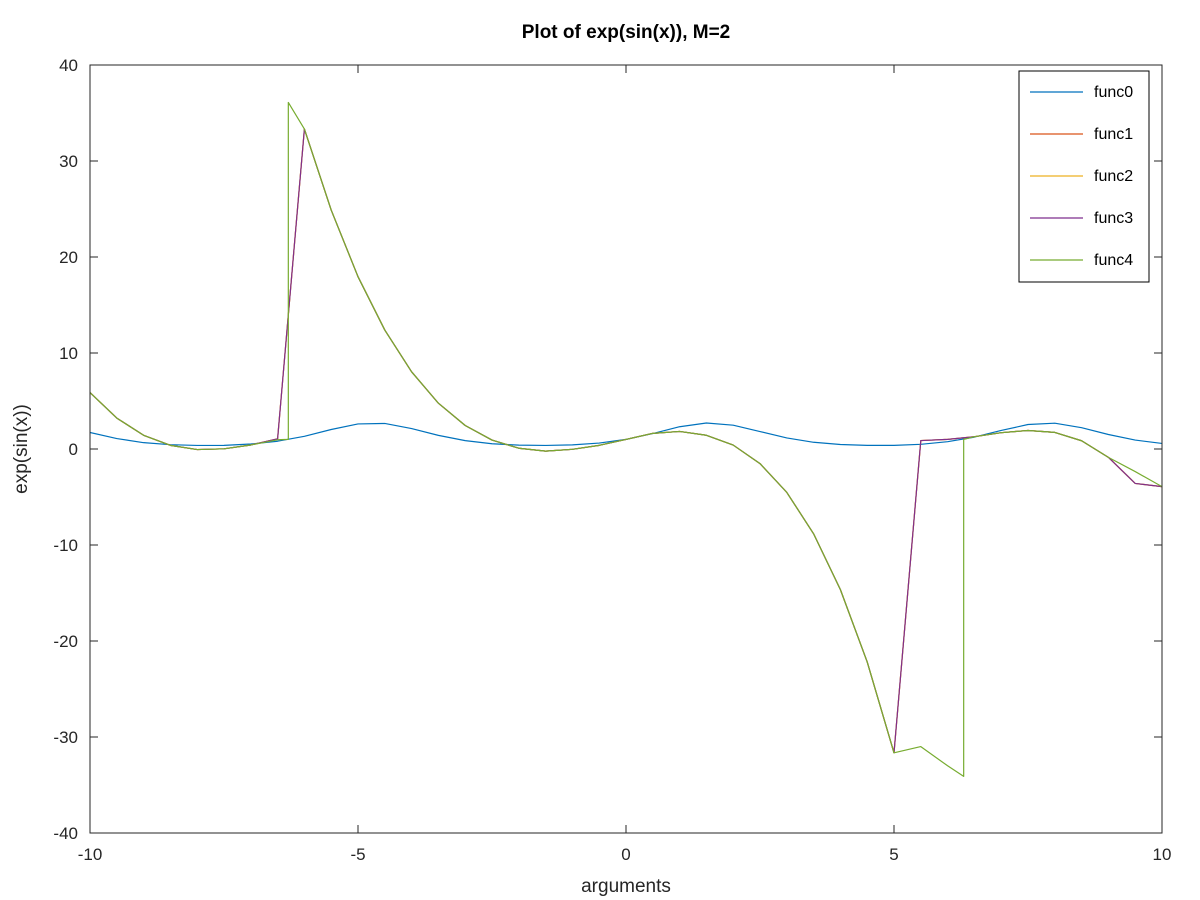 This screenshot has height=900, width=1200. I want to click on x-tick-label: 10, so click(1162, 854).